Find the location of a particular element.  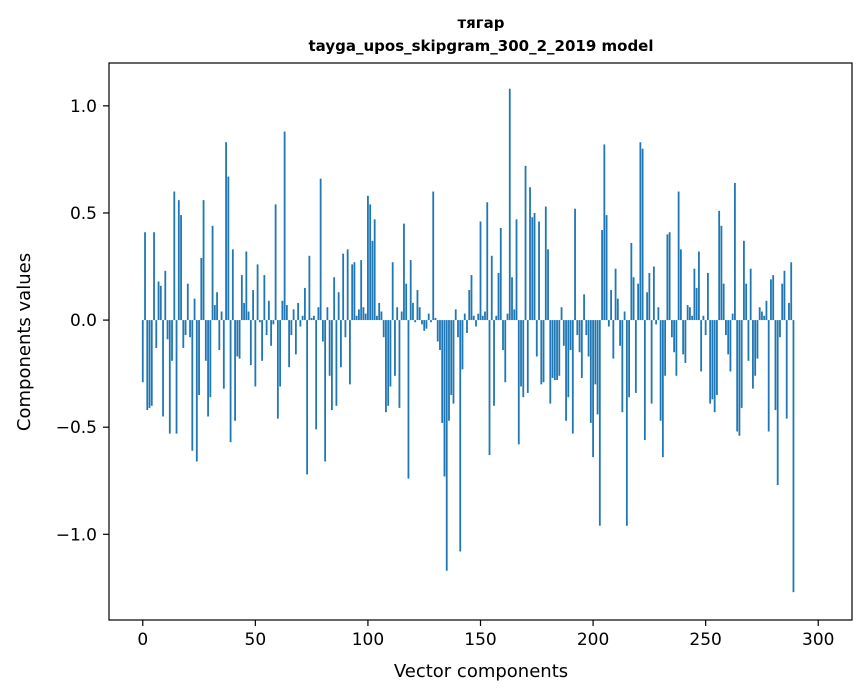

x-tick-label: 200 is located at coordinates (593, 640).